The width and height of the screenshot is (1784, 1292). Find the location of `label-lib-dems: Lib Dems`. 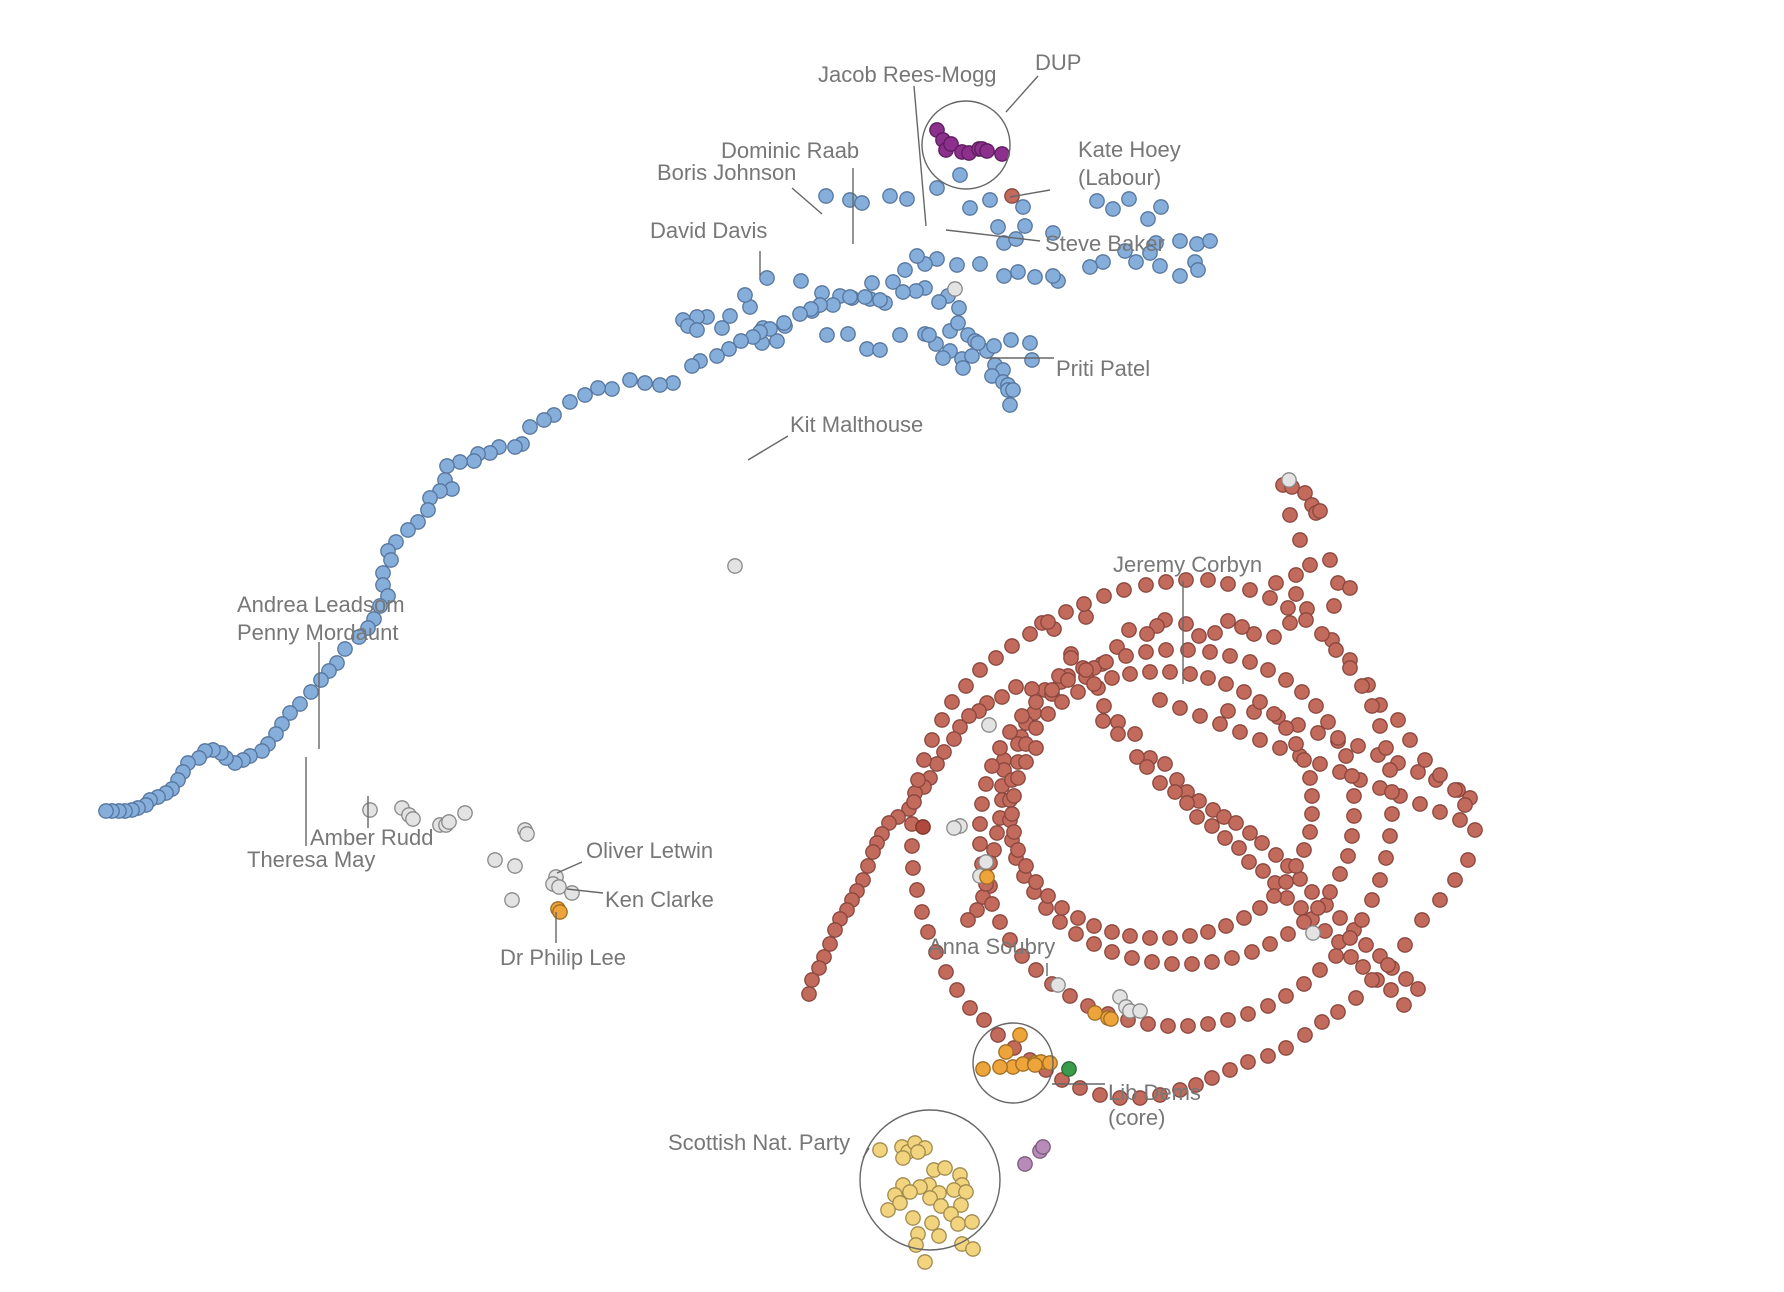

label-lib-dems: Lib Dems is located at coordinates (1154, 1092).